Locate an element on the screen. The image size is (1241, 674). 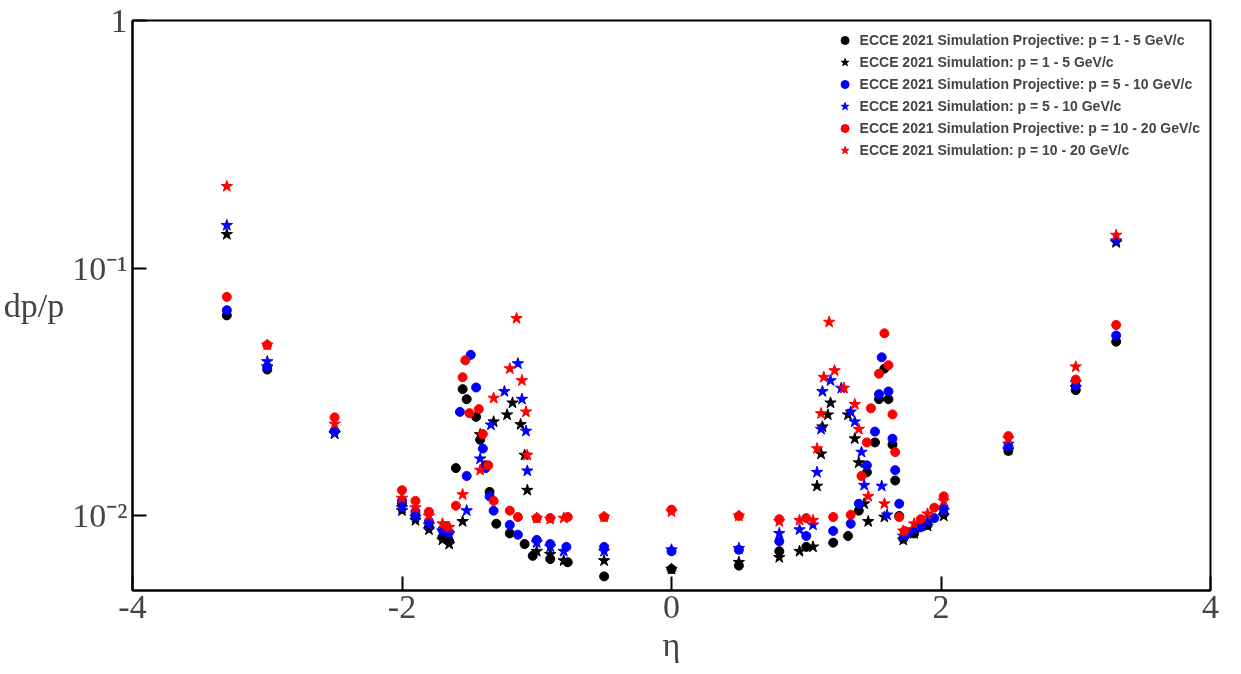
y-tick-label: 10⁻² is located at coordinates (100, 516).